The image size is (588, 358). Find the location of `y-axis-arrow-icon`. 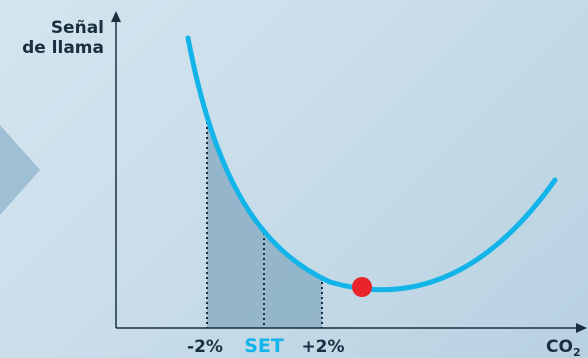

y-axis-arrow-icon is located at coordinates (116, 16).